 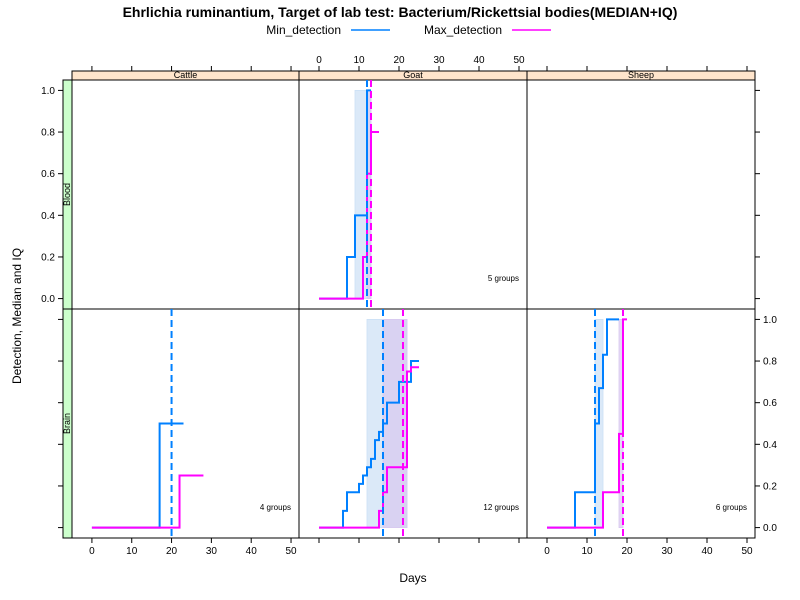 What do you see at coordinates (67, 423) in the screenshot?
I see `strip-label-brain: Brain` at bounding box center [67, 423].